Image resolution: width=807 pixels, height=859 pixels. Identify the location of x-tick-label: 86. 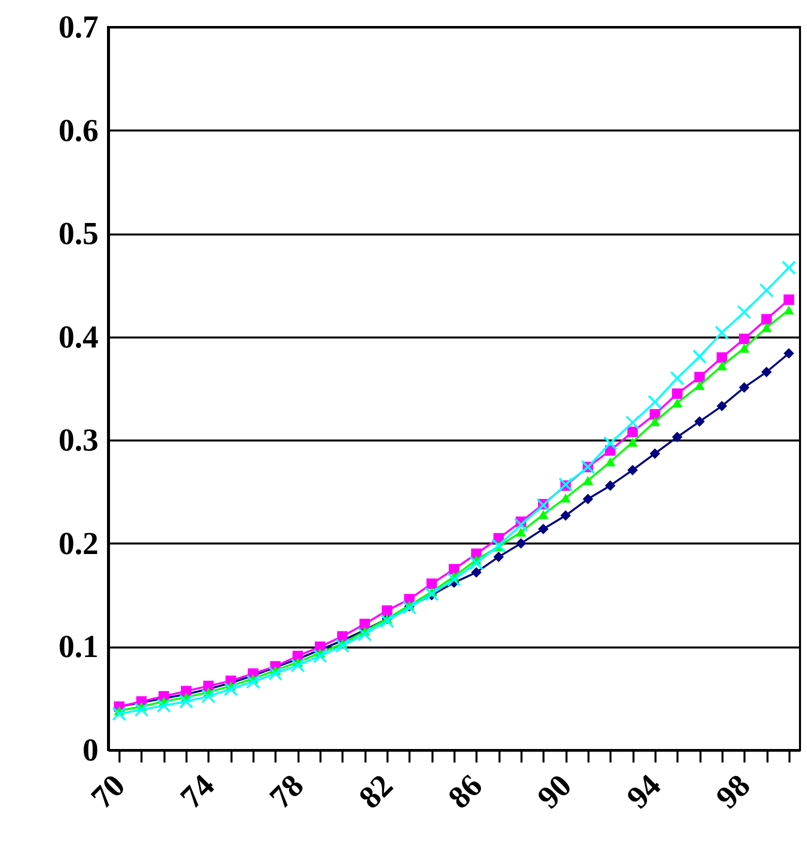
(464, 791).